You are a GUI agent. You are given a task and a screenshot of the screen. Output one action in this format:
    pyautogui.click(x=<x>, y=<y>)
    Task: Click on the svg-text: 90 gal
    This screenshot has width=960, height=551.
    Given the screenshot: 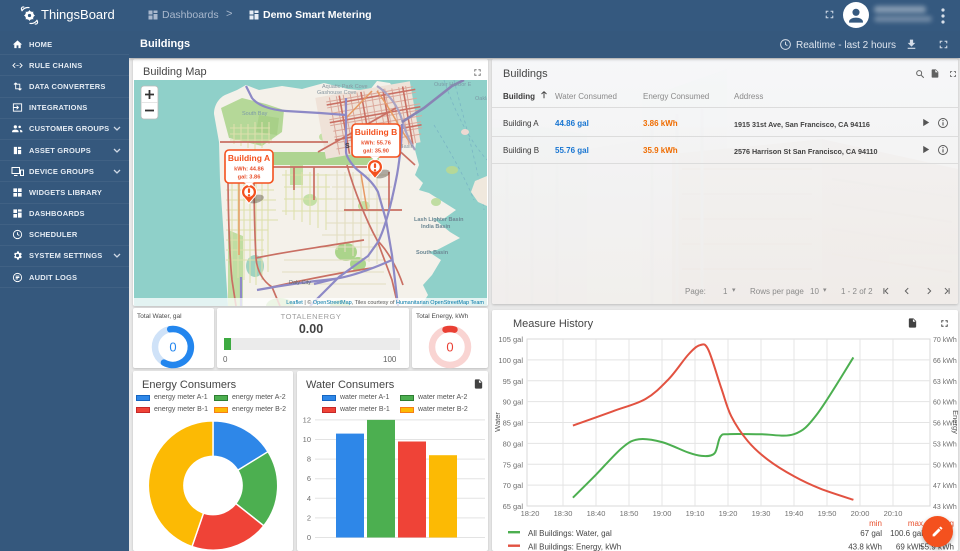 What is the action you would take?
    pyautogui.click(x=513, y=402)
    